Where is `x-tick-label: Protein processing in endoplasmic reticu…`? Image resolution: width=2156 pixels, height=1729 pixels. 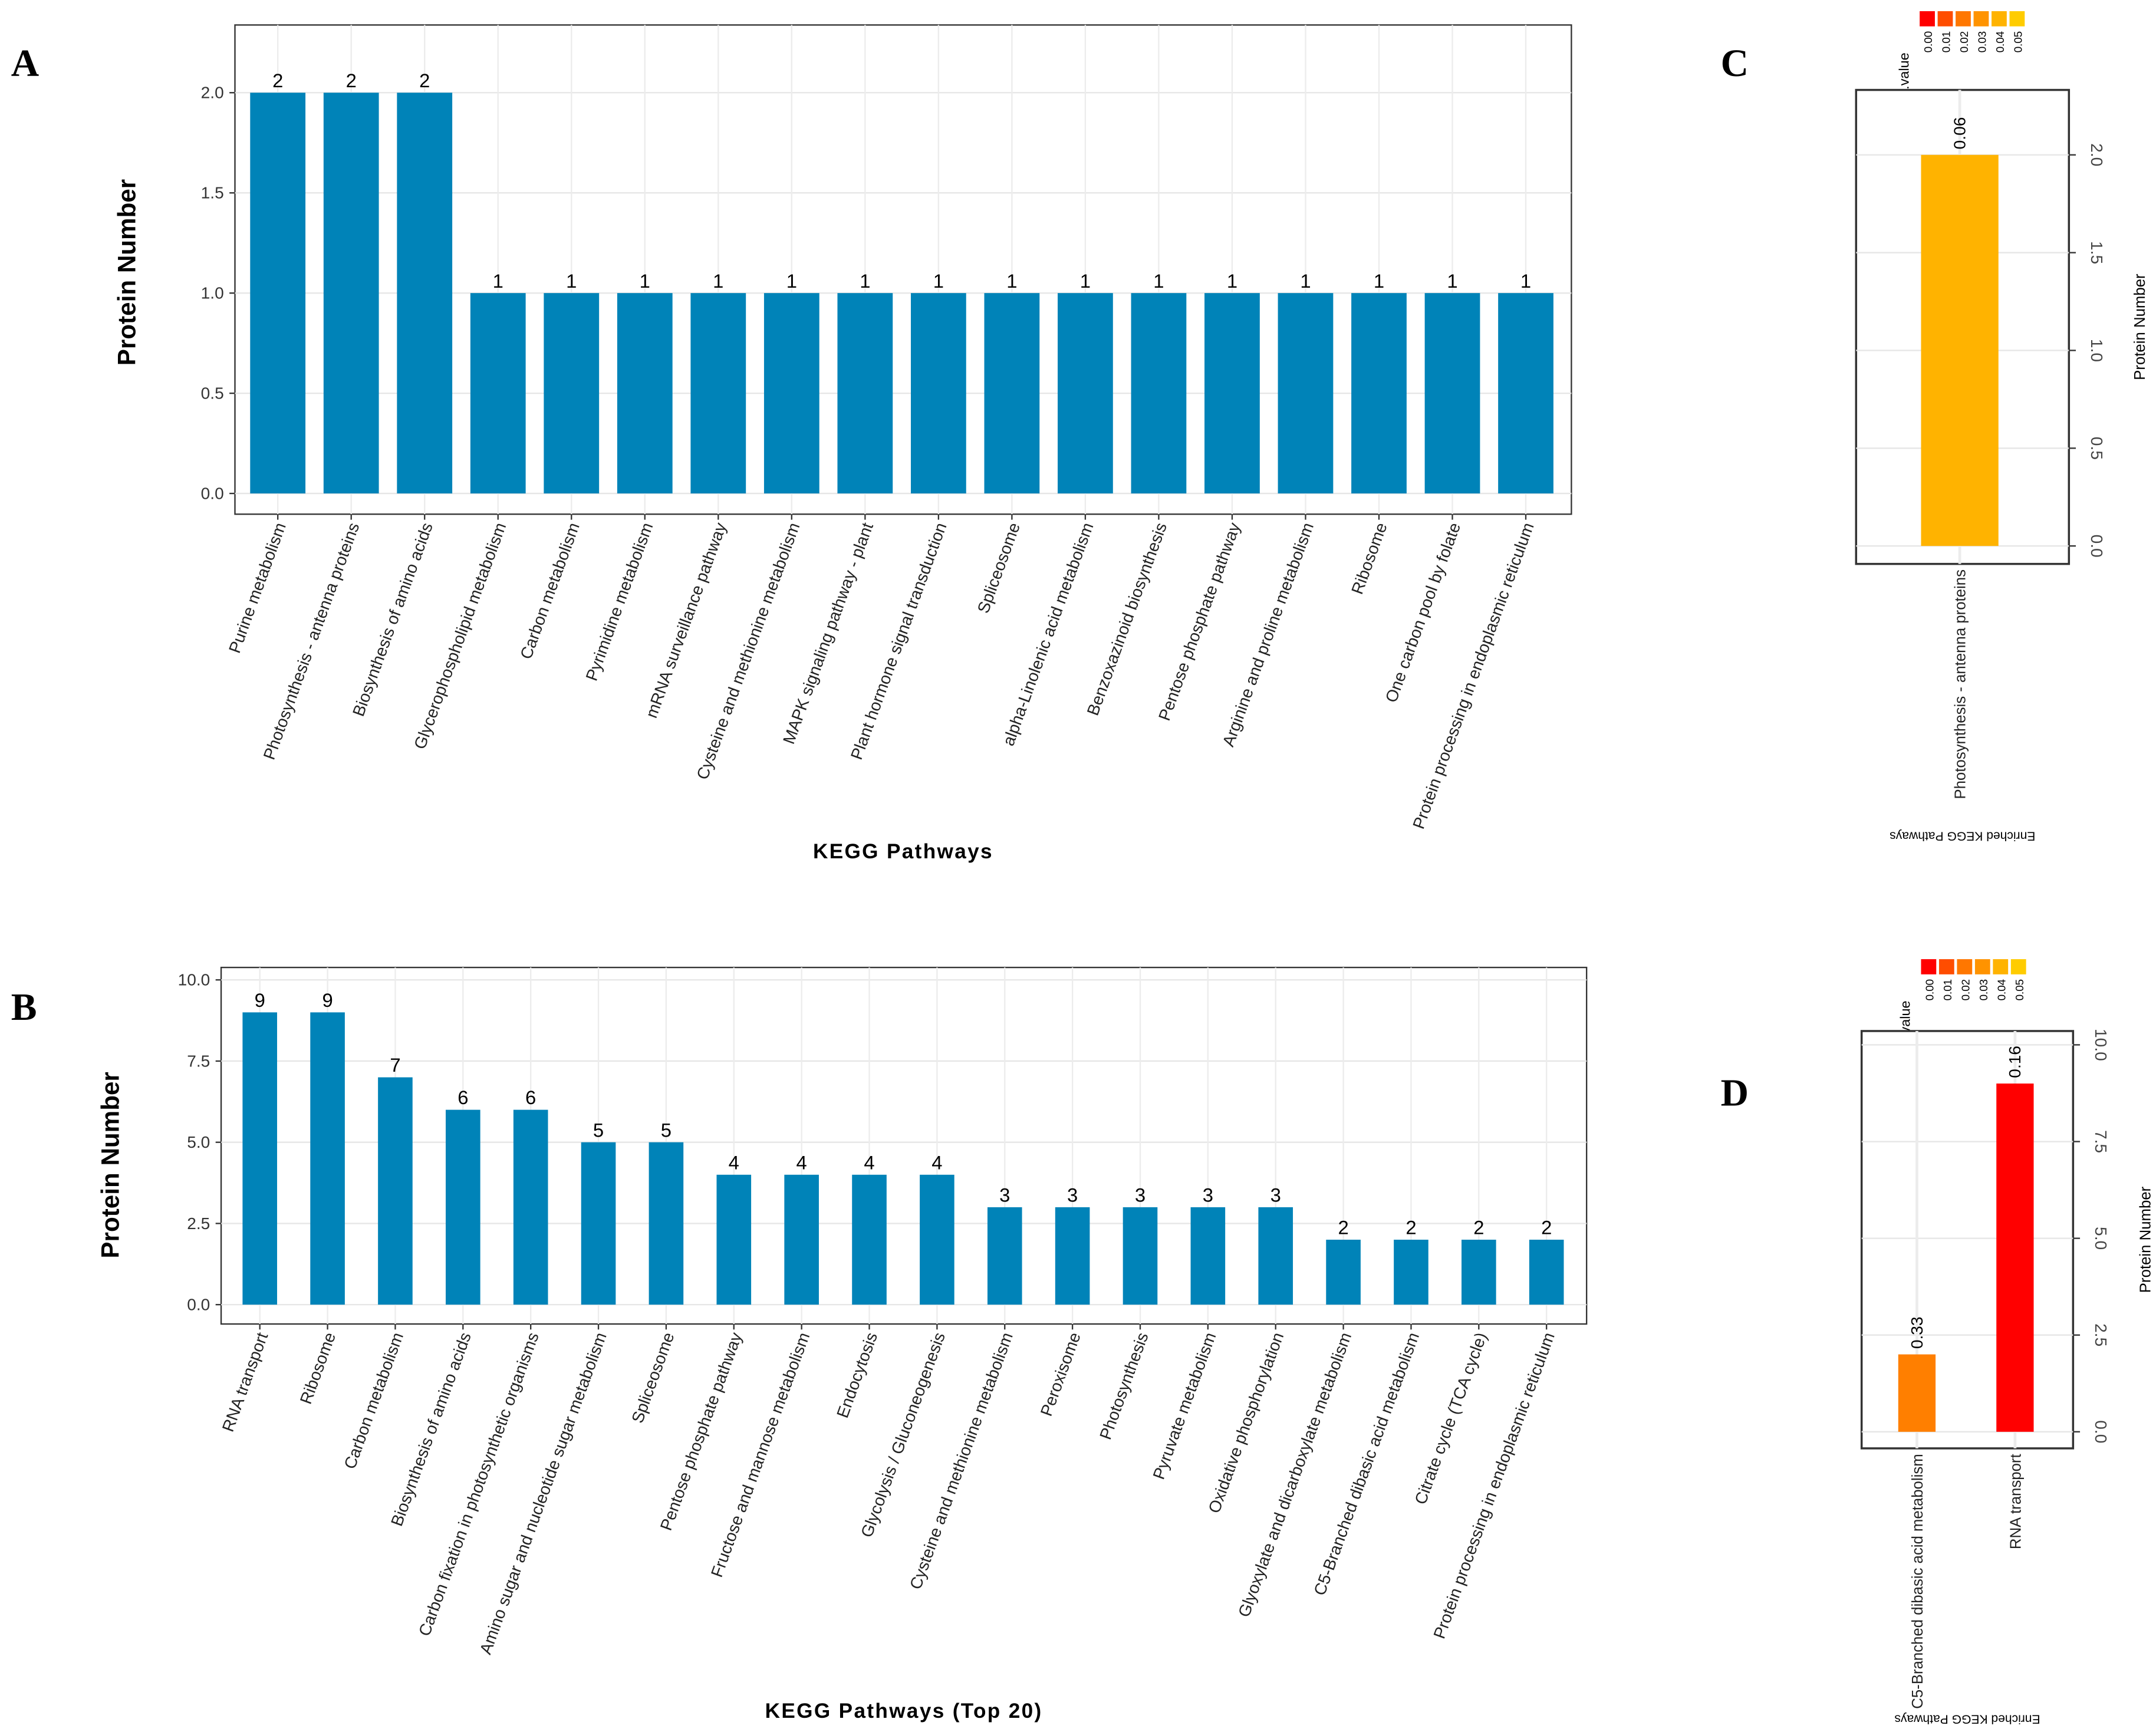
x-tick-label: Protein processing in endoplasmic reticu… is located at coordinates (1473, 675).